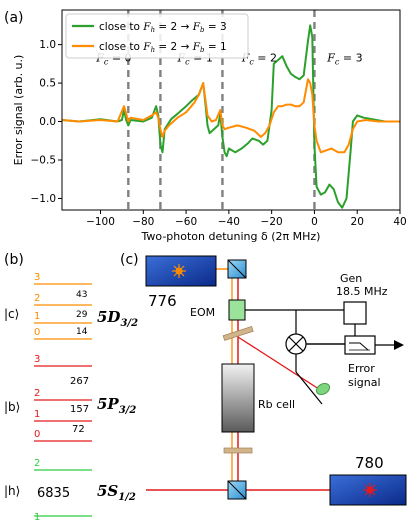 The height and width of the screenshot is (526, 415). Describe the element at coordinates (360, 345) in the screenshot. I see `lowpass-filter-icon` at that location.